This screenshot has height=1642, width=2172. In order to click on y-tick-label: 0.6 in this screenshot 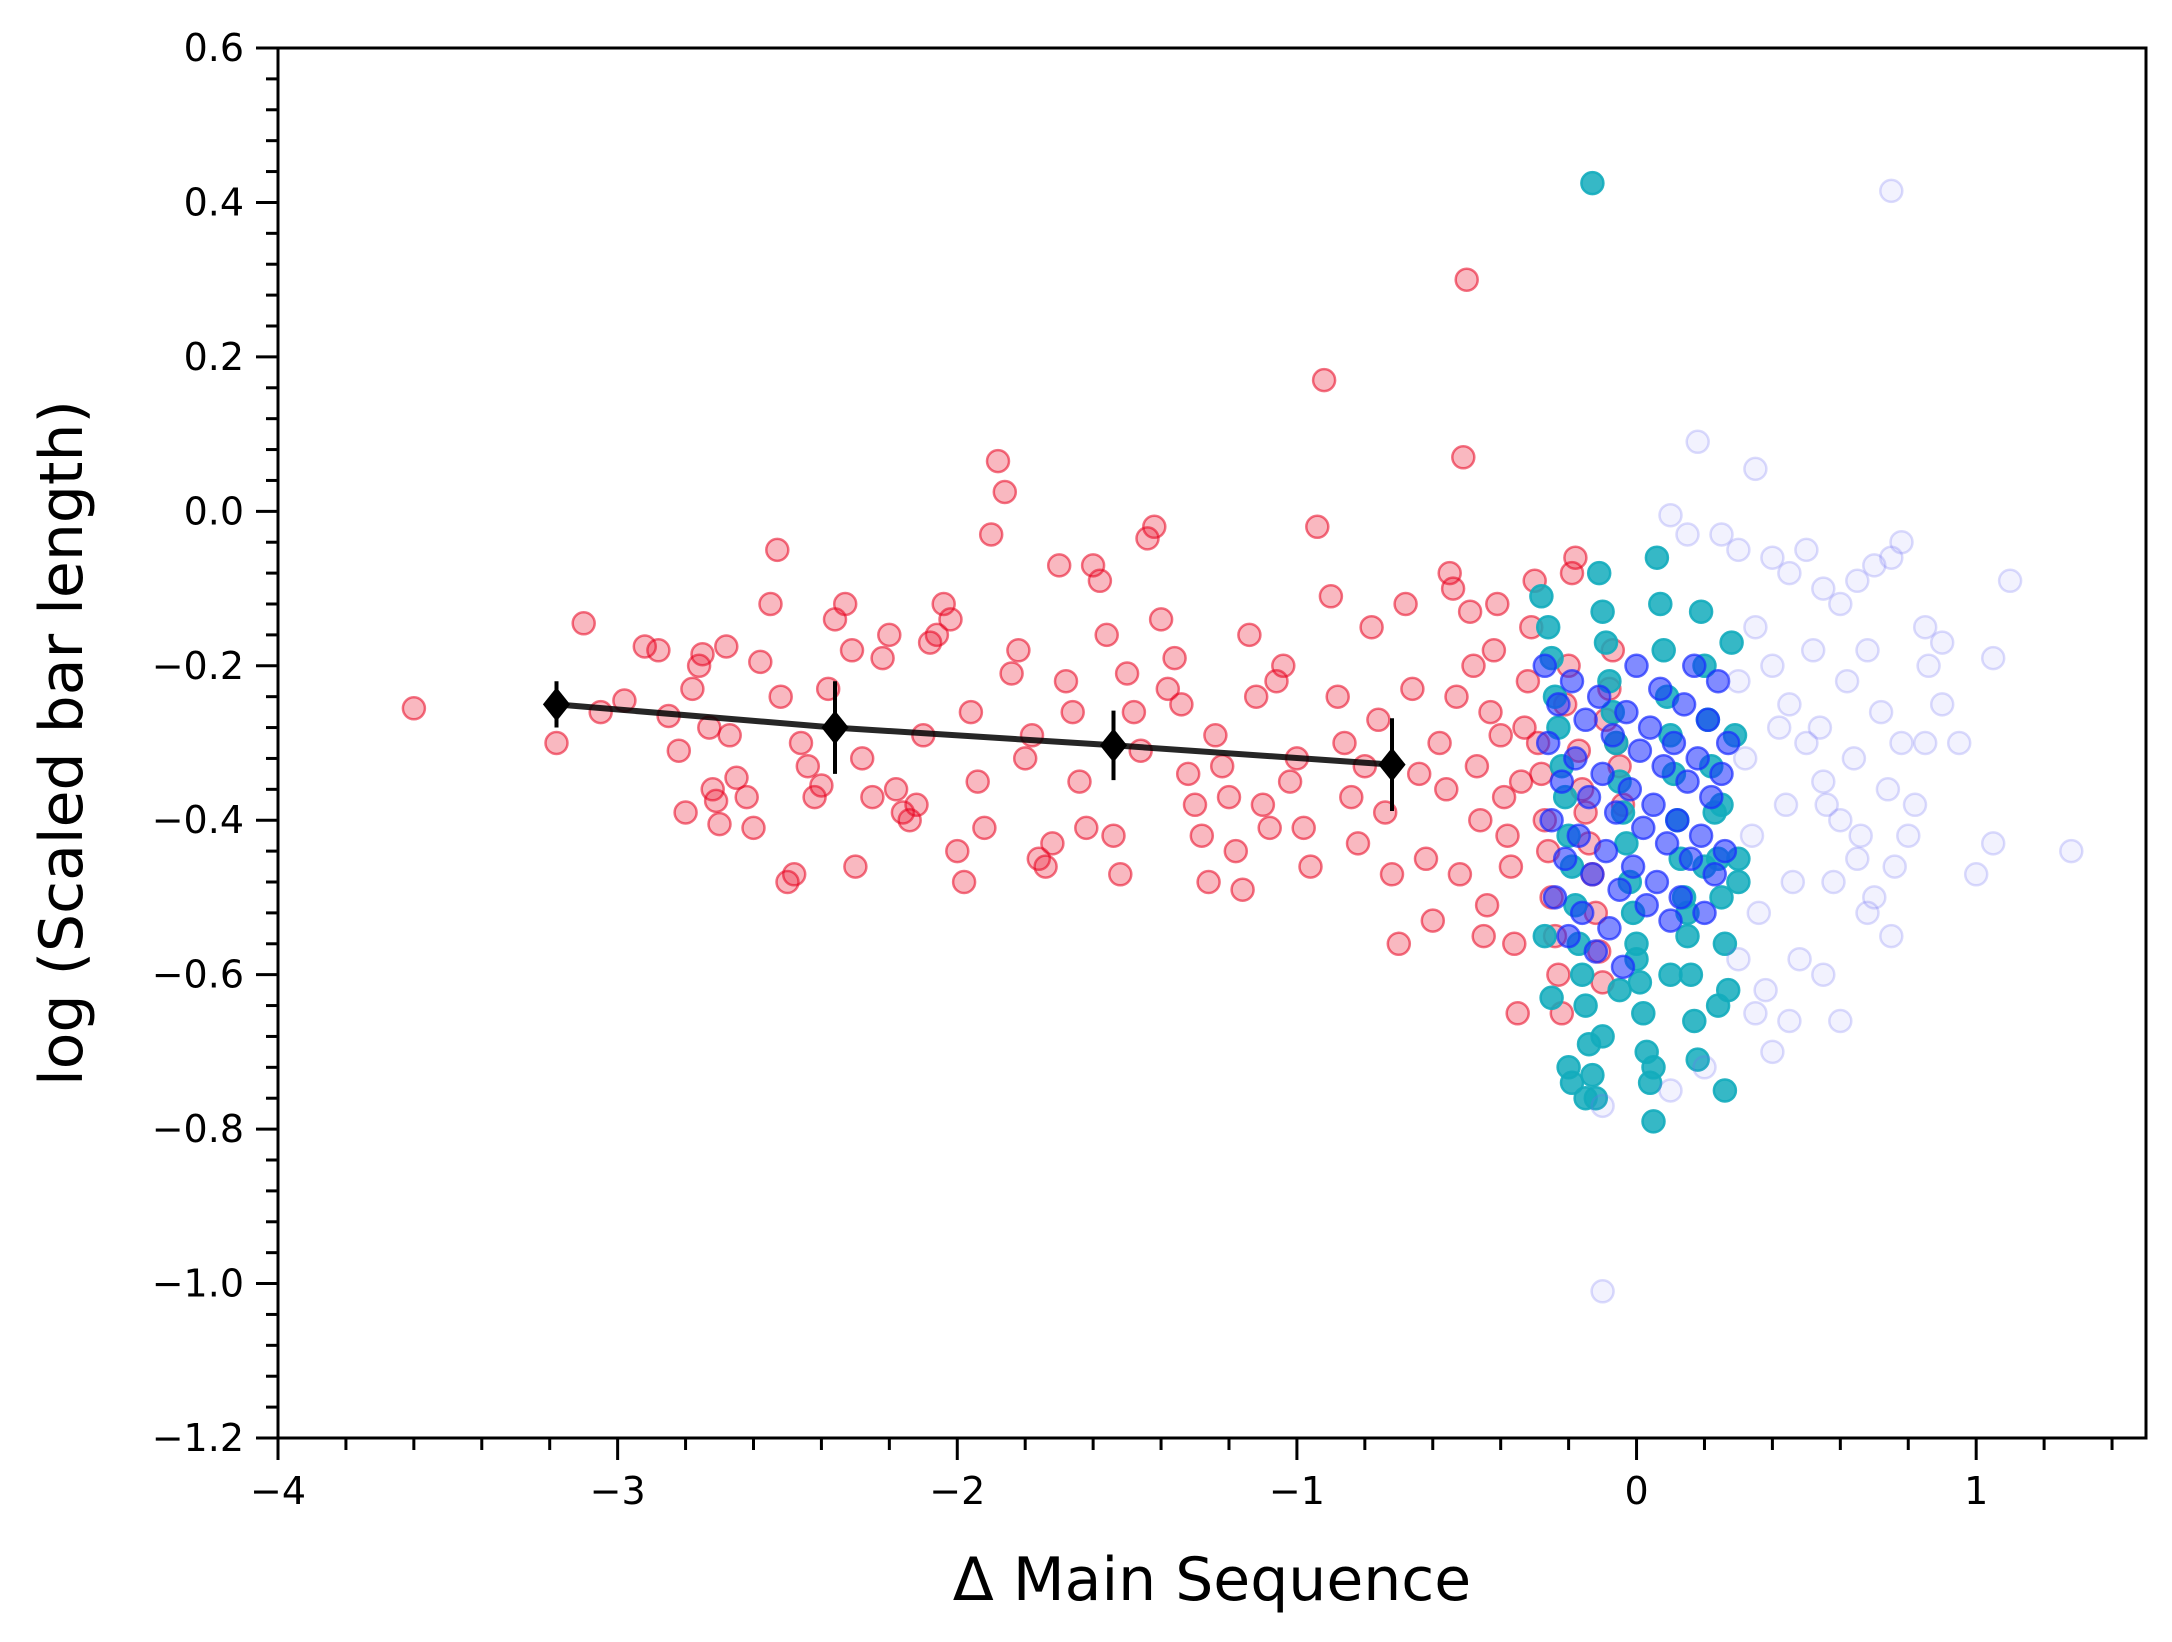, I will do `click(214, 48)`.